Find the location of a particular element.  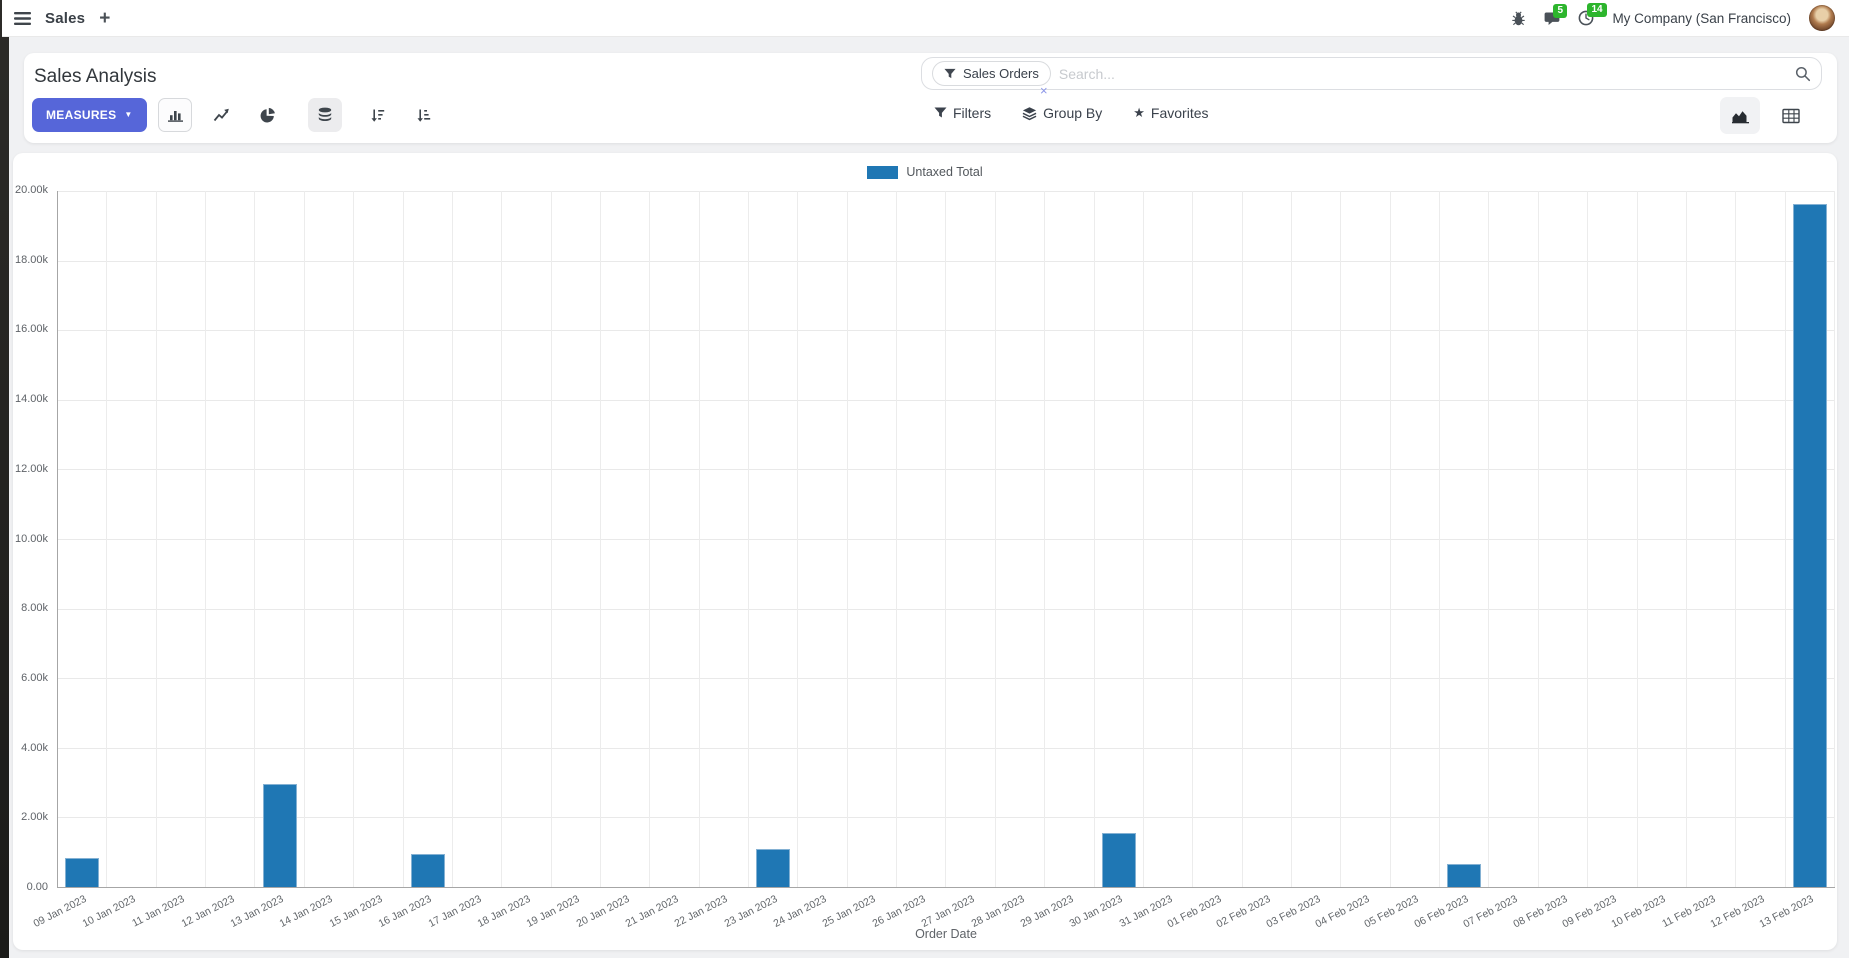

stacked-toggle-button is located at coordinates (325, 115).